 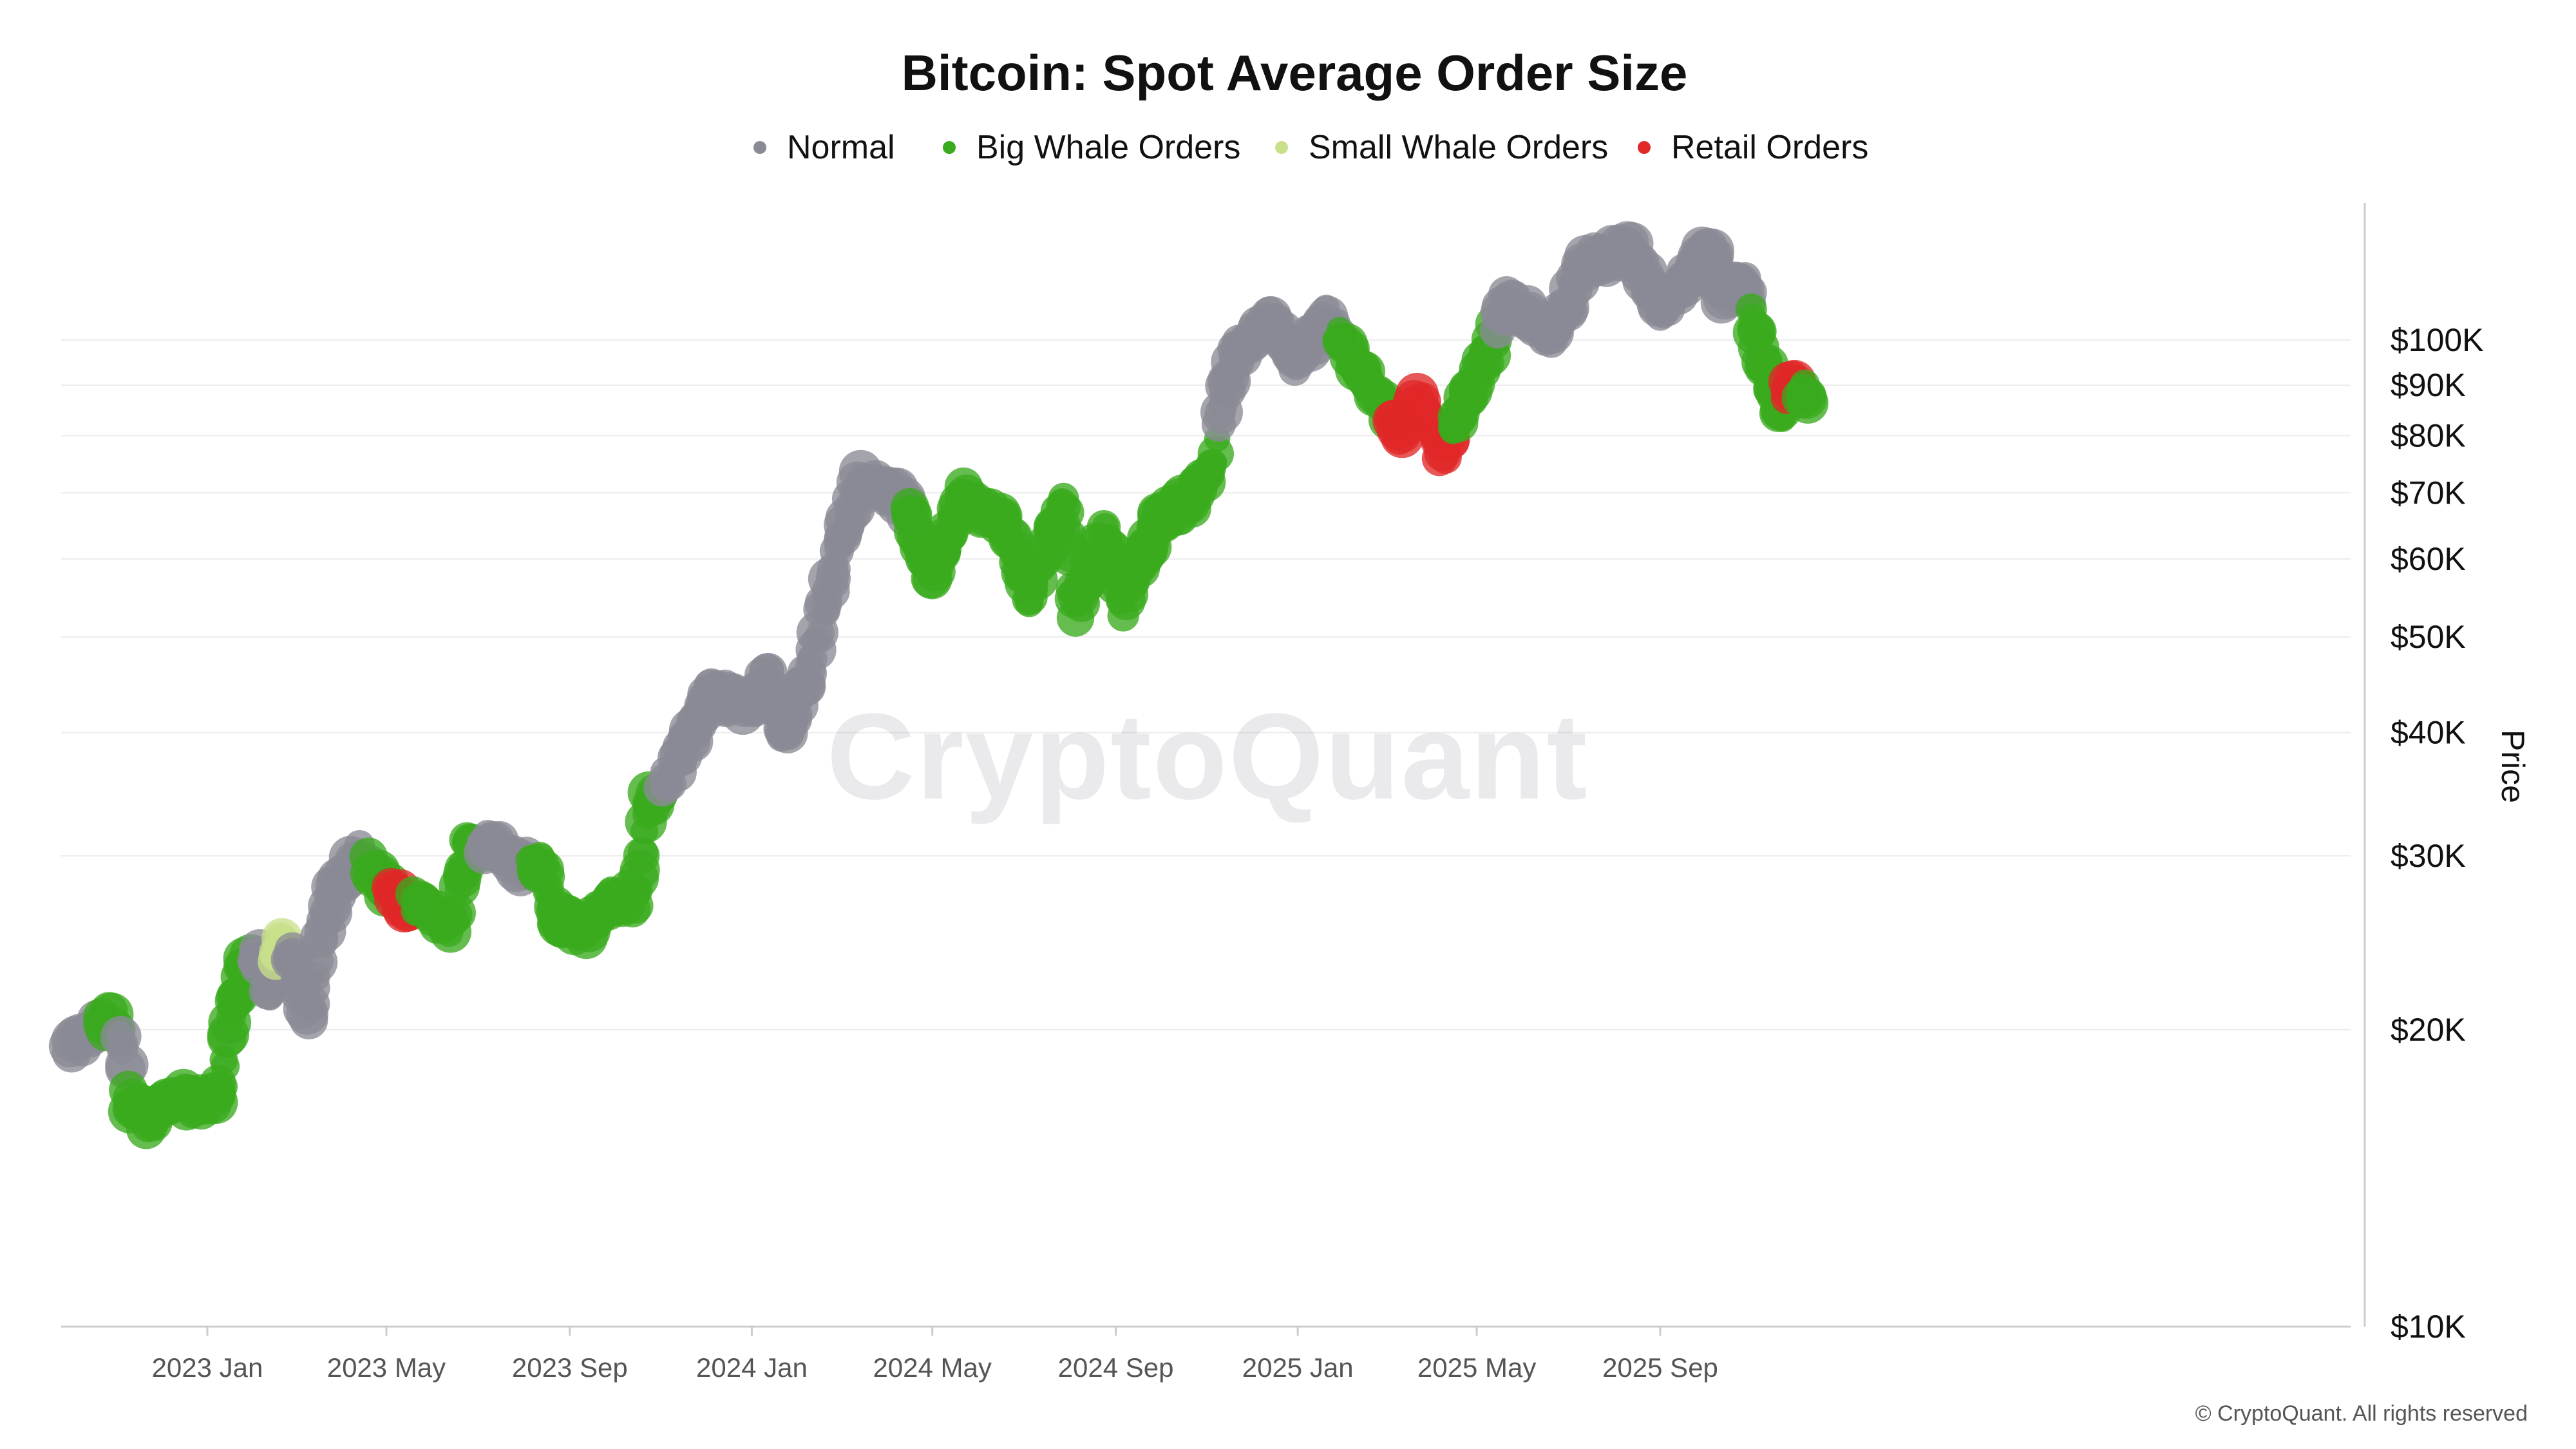 What do you see at coordinates (207, 1368) in the screenshot?
I see `x-tick-label: 2023 Jan` at bounding box center [207, 1368].